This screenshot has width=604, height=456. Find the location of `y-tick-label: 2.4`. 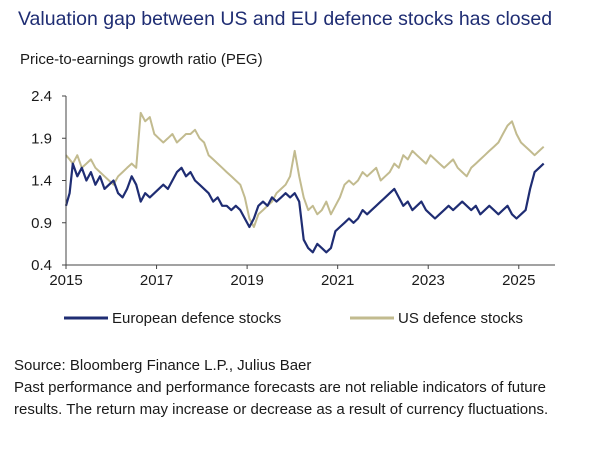

y-tick-label: 2.4 is located at coordinates (41, 96).